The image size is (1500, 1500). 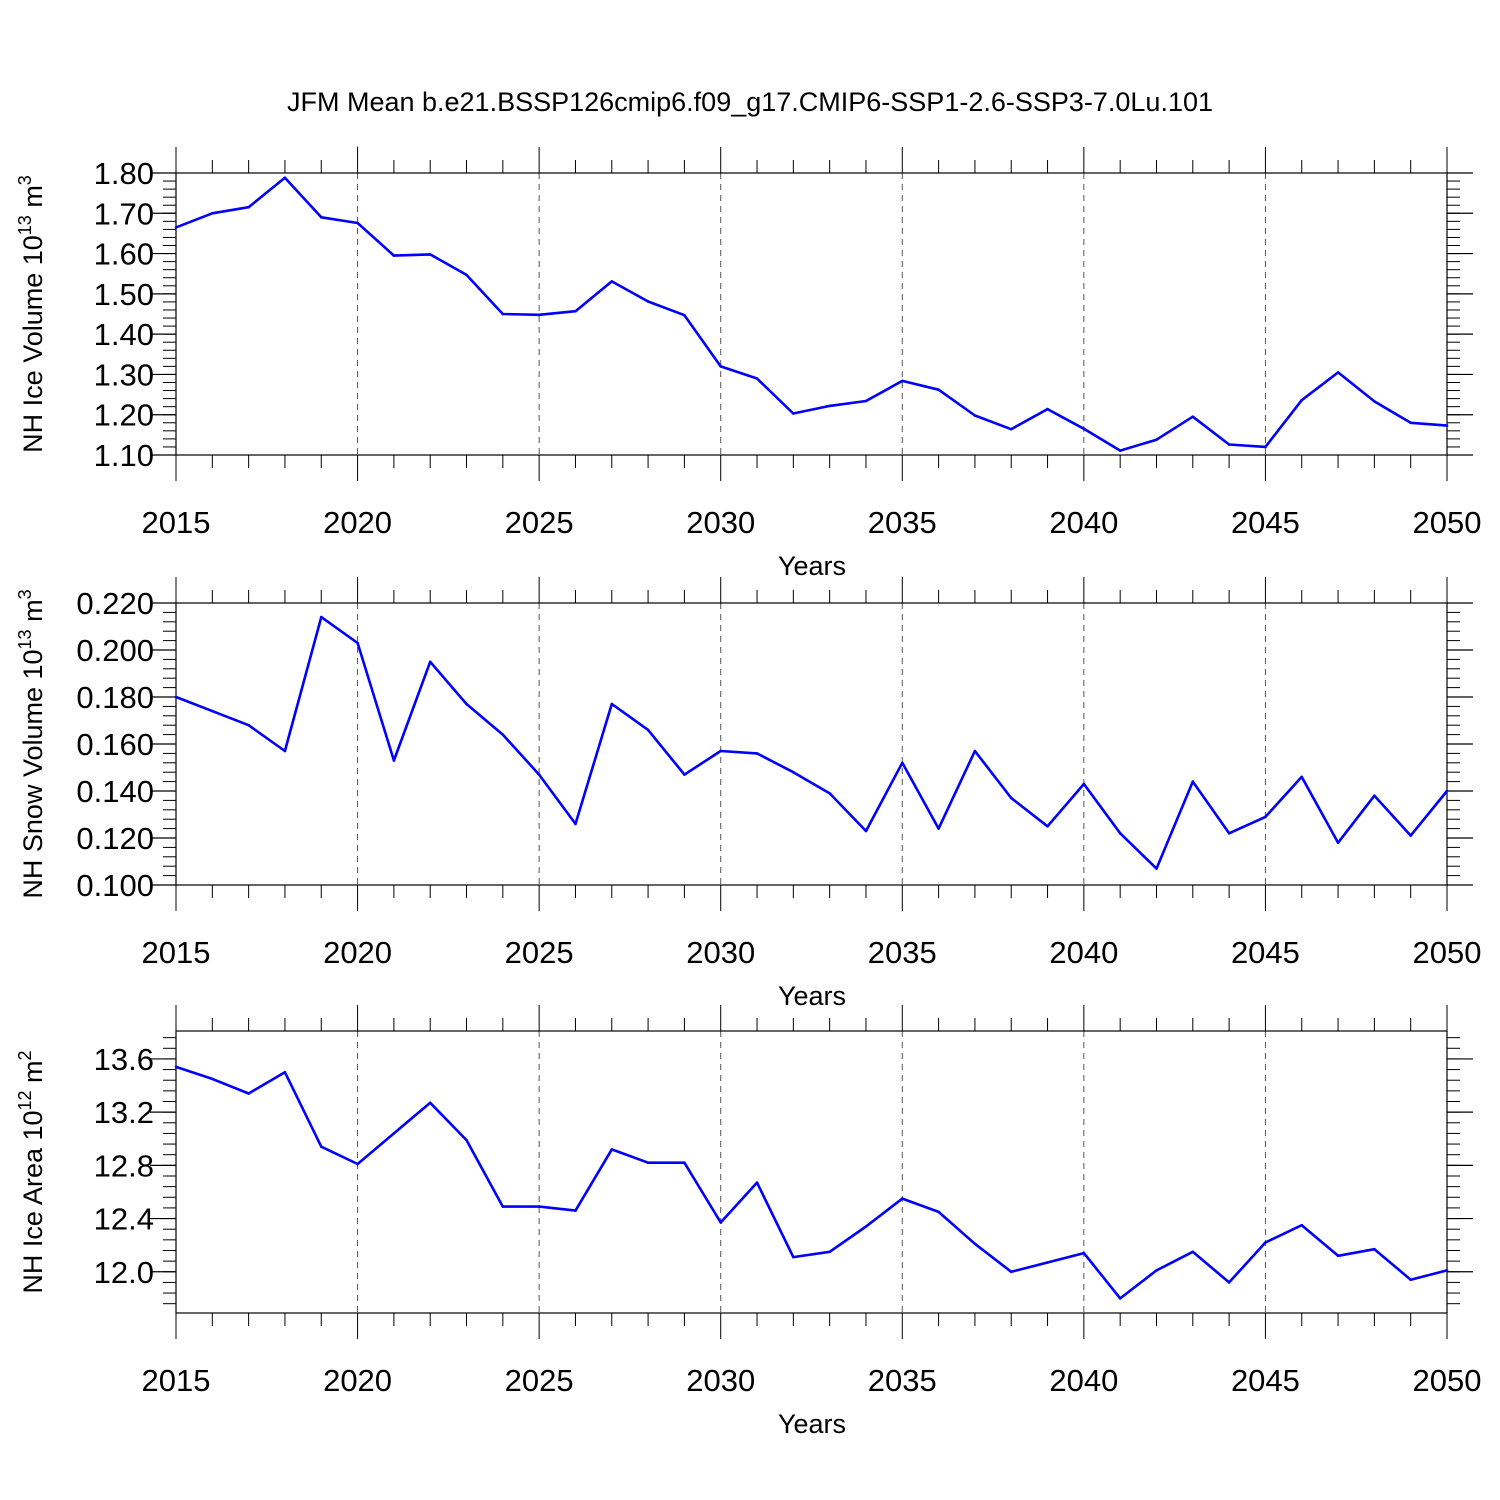 What do you see at coordinates (115, 697) in the screenshot?
I see `y-tick-label: 0.180` at bounding box center [115, 697].